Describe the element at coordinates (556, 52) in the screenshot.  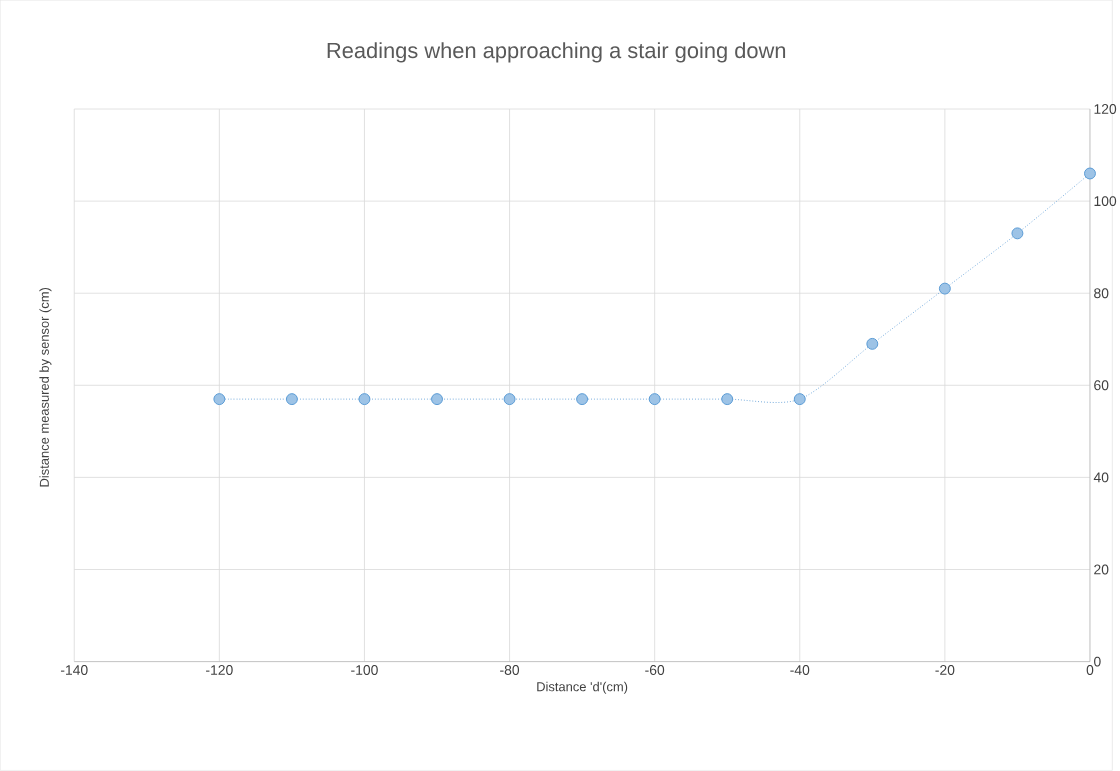
I see `chart-title: Readings when approaching a stair going down` at that location.